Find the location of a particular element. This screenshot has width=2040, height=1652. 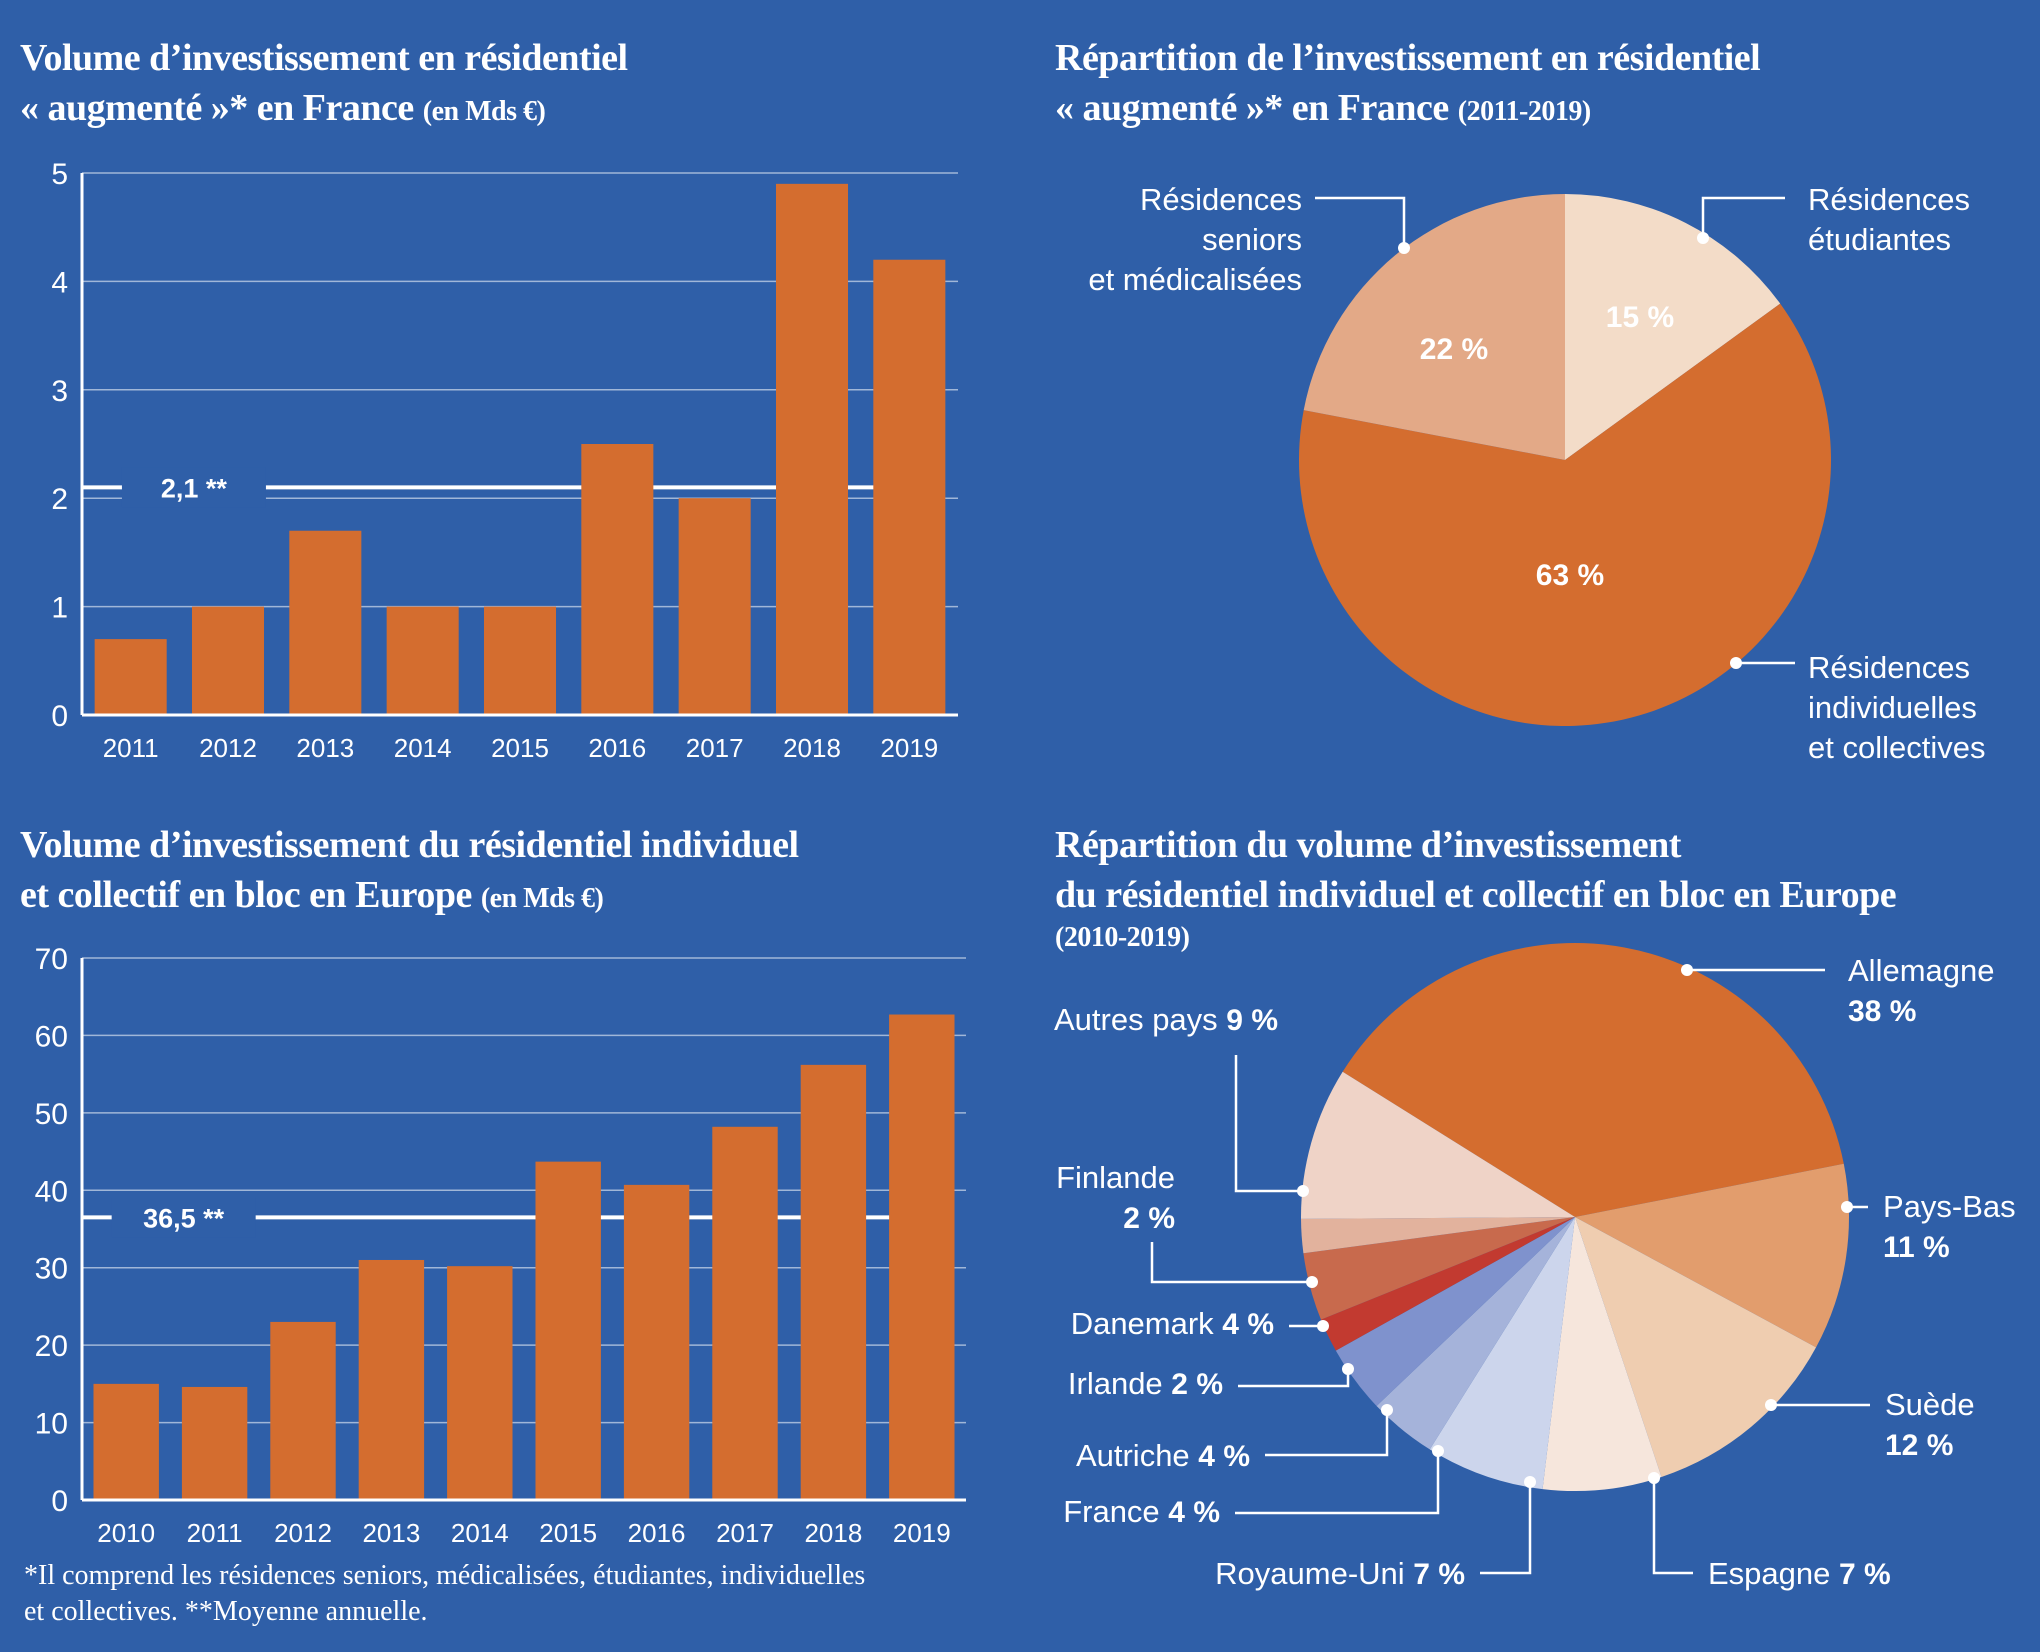

chart1-title-line2: « augmenté »* en France is located at coordinates (217, 108).